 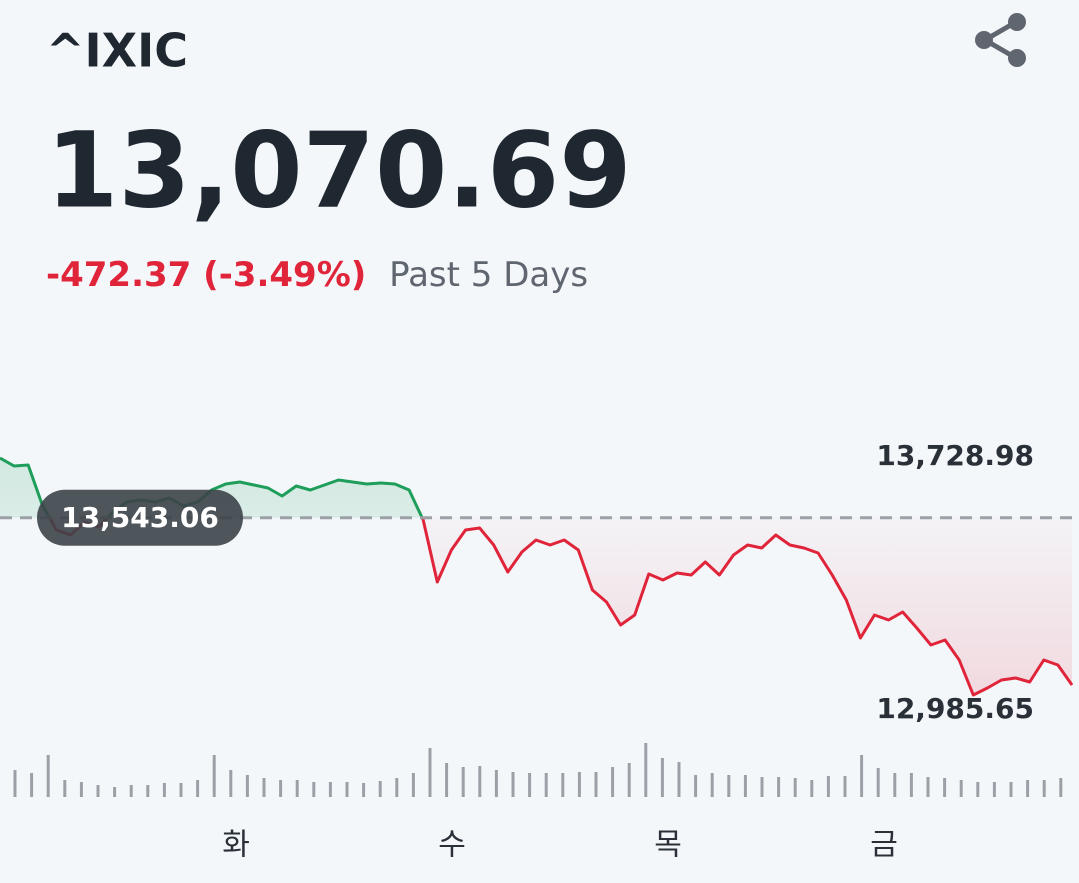 I want to click on change-line: -472.37 (-3.49%) Past 5 Days, so click(x=317, y=275).